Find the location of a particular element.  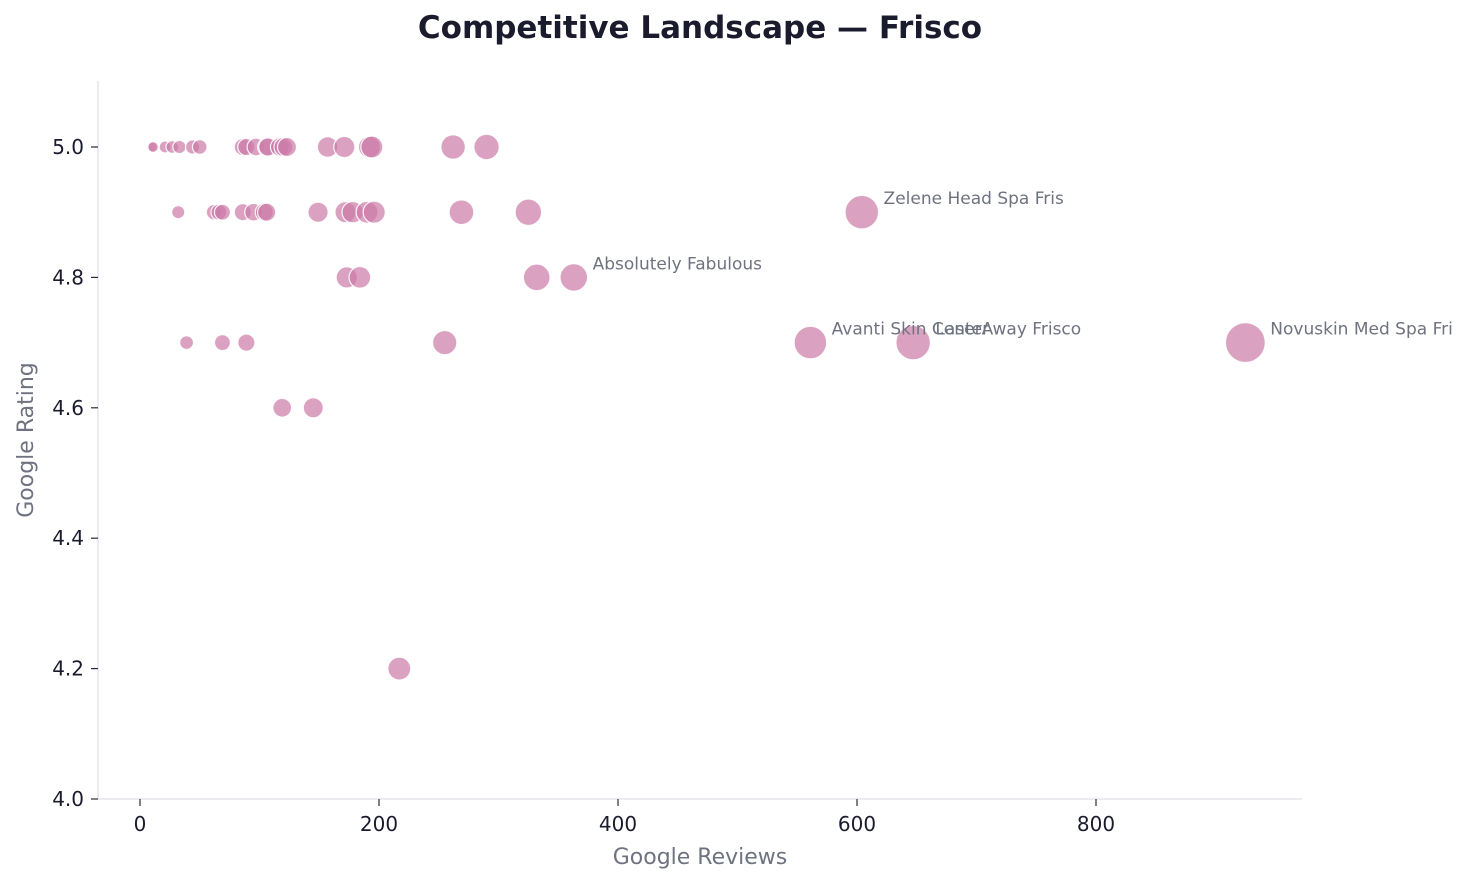

x-tick-label: 600 is located at coordinates (857, 824).